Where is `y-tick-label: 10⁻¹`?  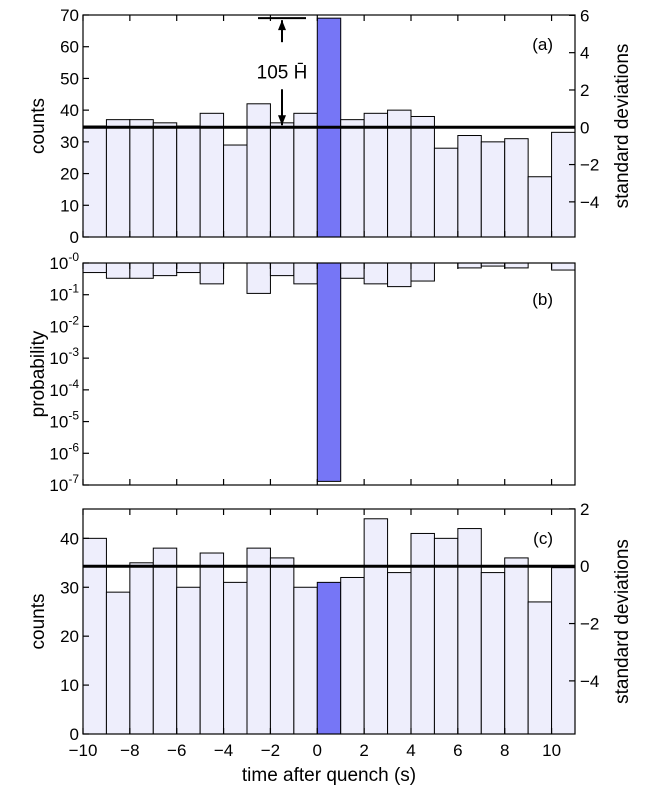
y-tick-label: 10⁻¹ is located at coordinates (64, 293).